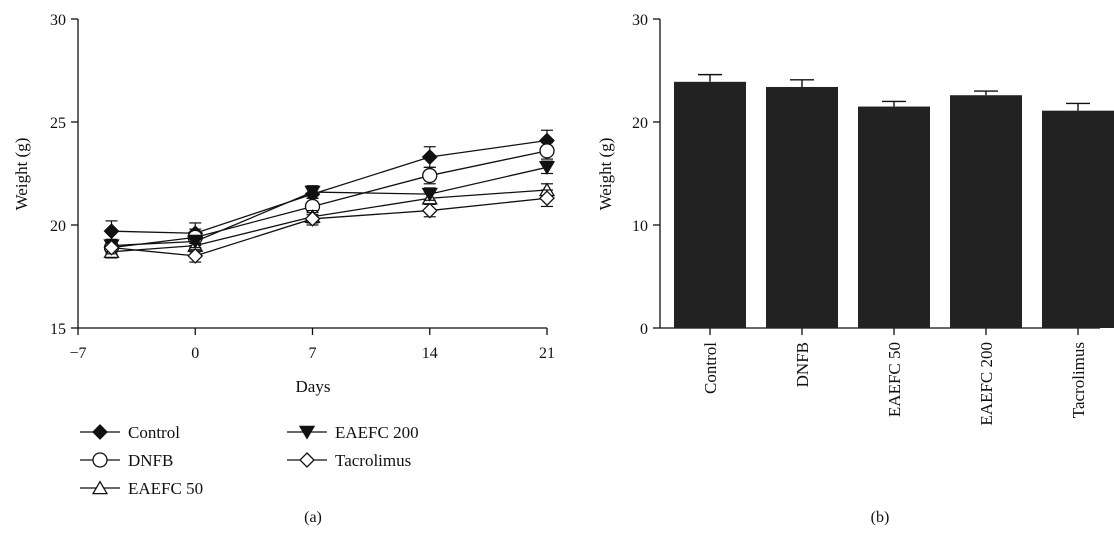 The image size is (1114, 533). What do you see at coordinates (58, 329) in the screenshot?
I see `y-tick-label: 15` at bounding box center [58, 329].